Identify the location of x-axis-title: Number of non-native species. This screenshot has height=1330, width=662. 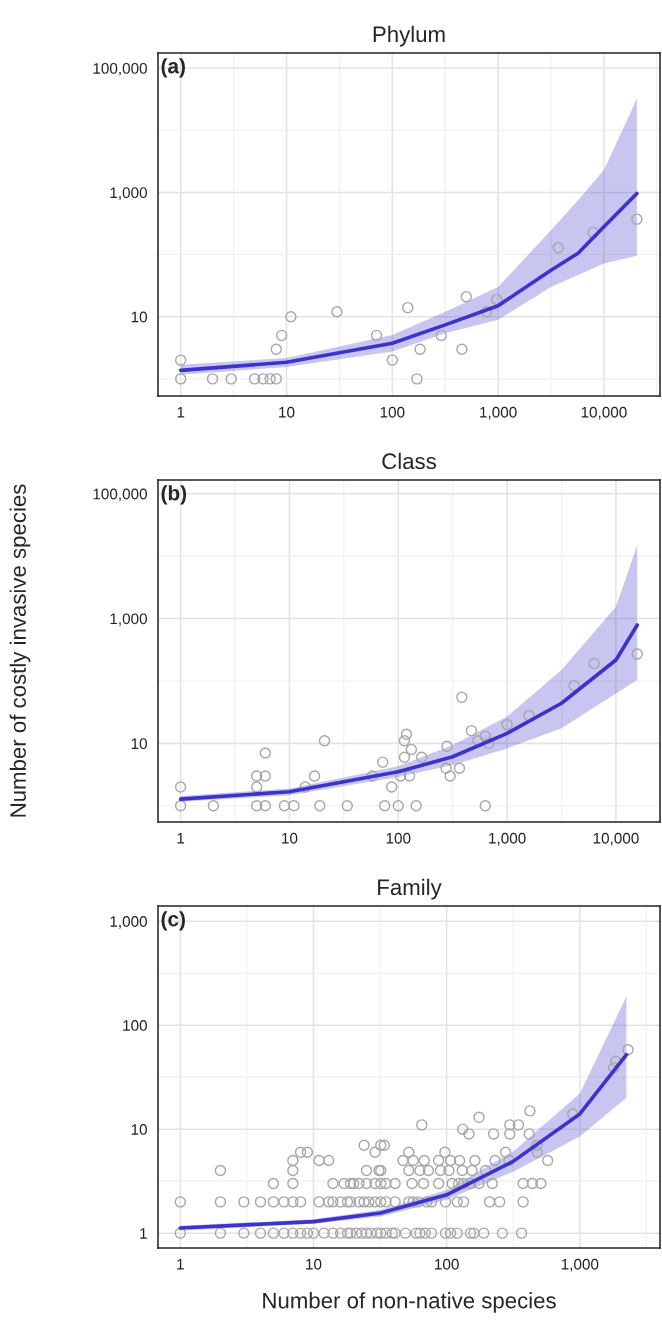
(409, 1302).